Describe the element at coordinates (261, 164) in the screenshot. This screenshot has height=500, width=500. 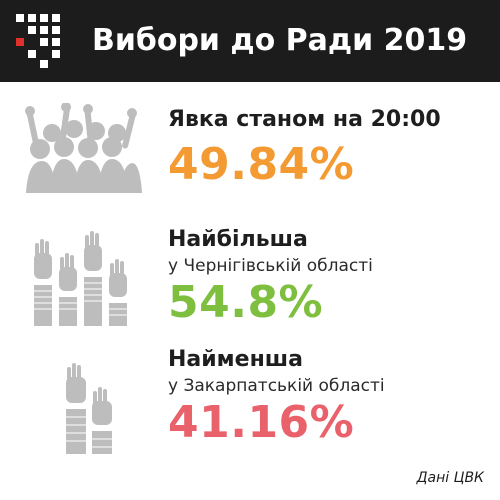
I see `turnout-value: 49.84%` at that location.